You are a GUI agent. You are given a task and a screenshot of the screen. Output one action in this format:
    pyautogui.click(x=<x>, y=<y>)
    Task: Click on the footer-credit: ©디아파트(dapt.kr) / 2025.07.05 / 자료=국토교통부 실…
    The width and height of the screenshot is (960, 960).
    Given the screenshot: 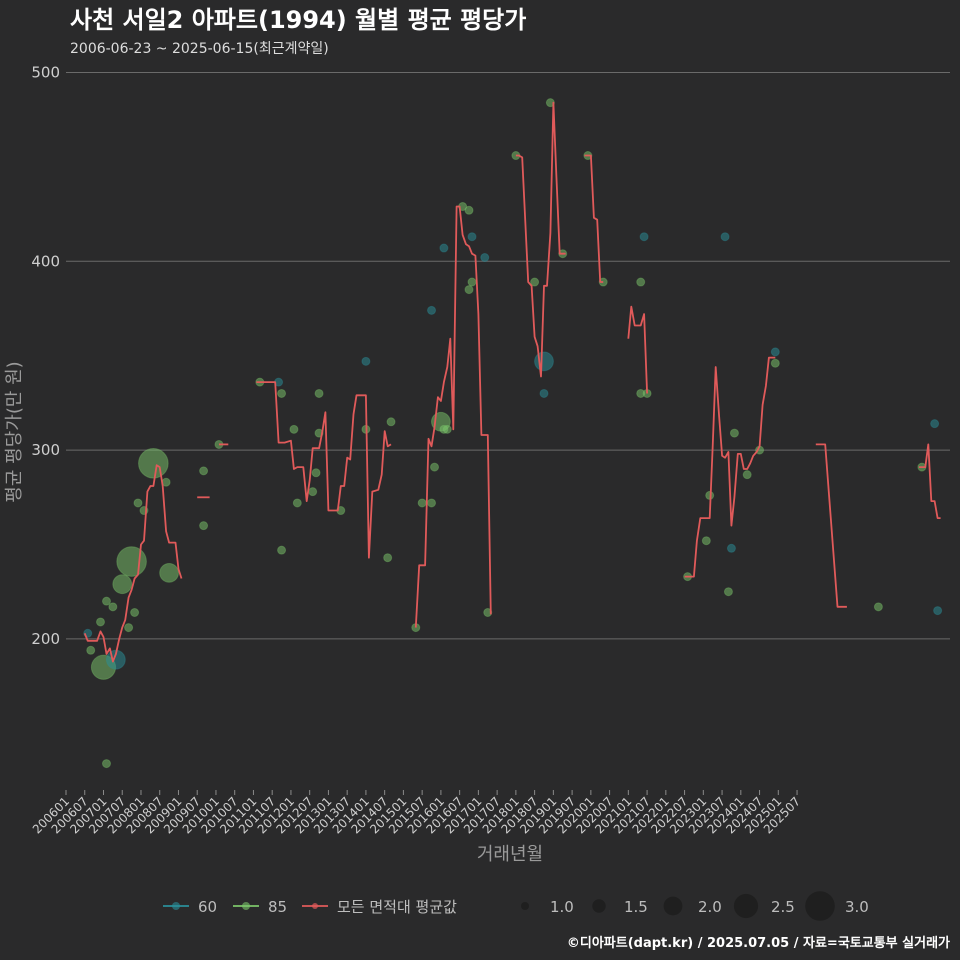 What is the action you would take?
    pyautogui.click(x=758, y=943)
    